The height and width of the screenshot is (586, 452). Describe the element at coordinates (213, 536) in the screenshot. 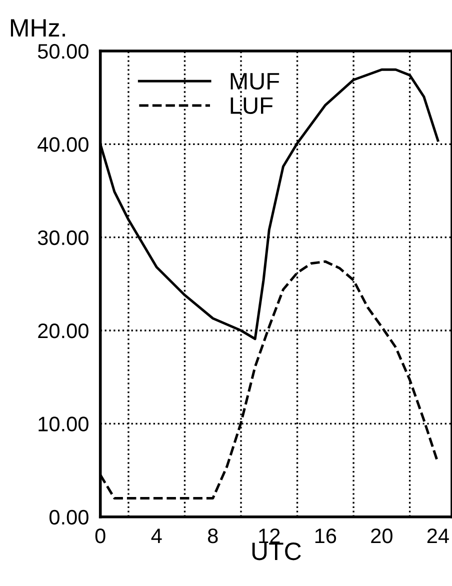

I see `x-tick-label: 8` at that location.